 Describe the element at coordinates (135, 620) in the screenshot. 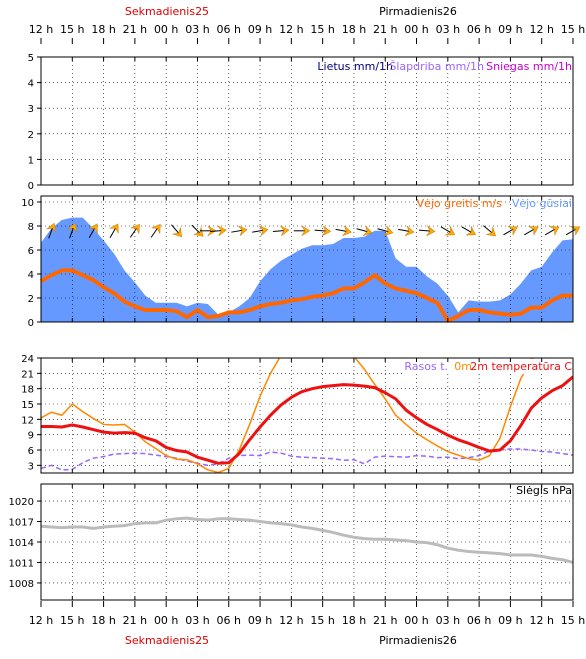

I see `time-label-bottom: 21 h` at that location.